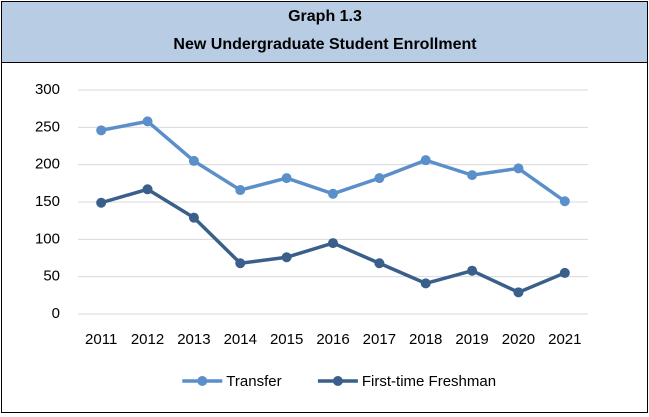 The width and height of the screenshot is (649, 417). What do you see at coordinates (564, 339) in the screenshot?
I see `x-tick-label: 2021` at bounding box center [564, 339].